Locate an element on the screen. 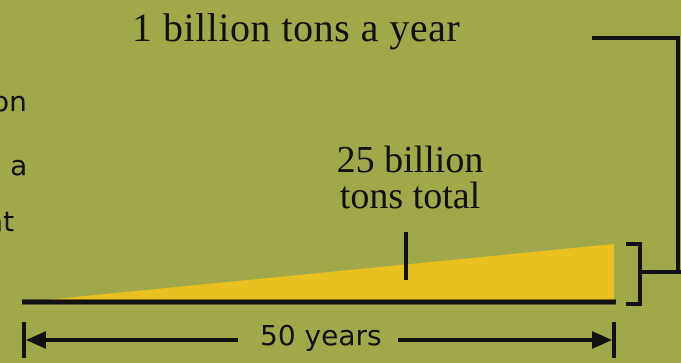  total-label: 25 billion tons total is located at coordinates (410, 178).